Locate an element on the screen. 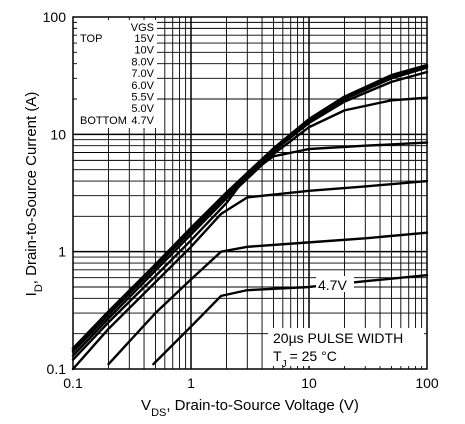 The image size is (465, 424). junction-temperature-note: TJ = 25 °C is located at coordinates (305, 359).